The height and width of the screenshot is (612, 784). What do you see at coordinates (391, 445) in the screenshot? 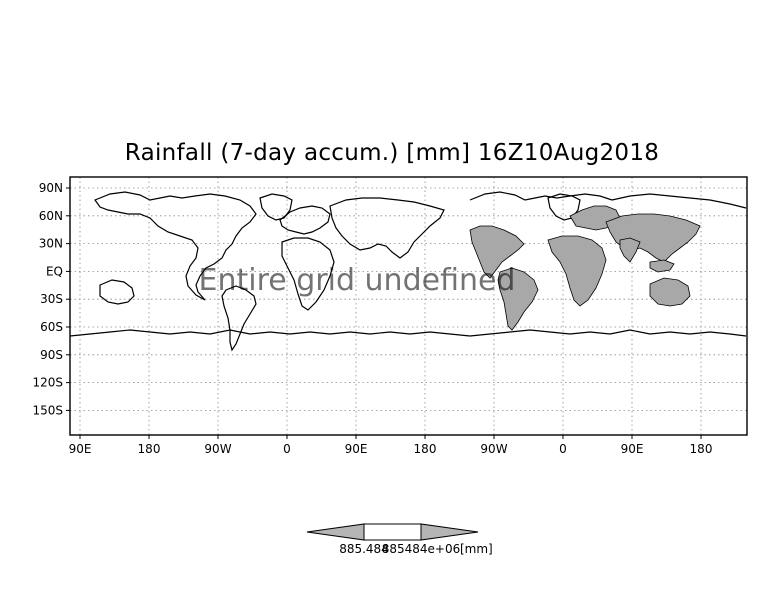
I see `x-axis: 90E 180 90W 0 90E 180 90W 0 90E 180` at bounding box center [391, 445].